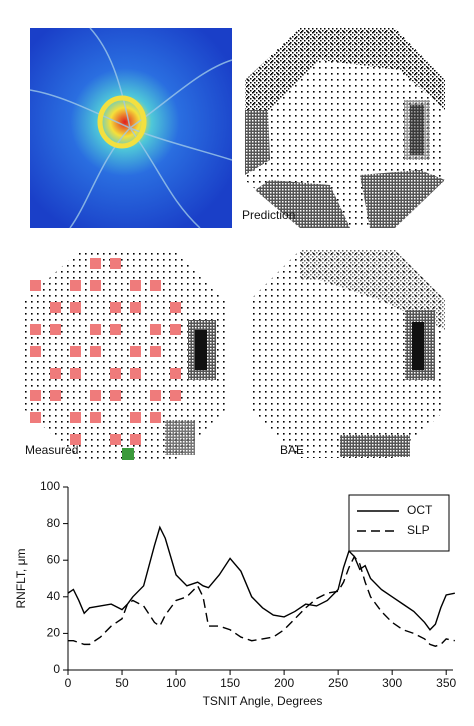  I want to click on x-tick-label: 300, so click(392, 683).